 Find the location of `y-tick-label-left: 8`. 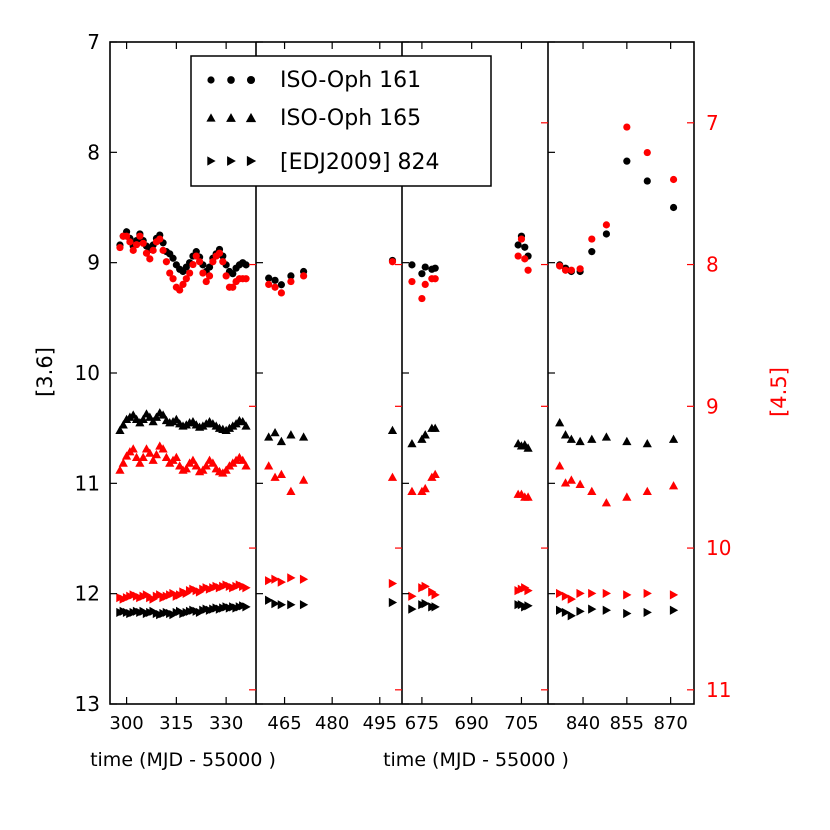

y-tick-label-left: 8 is located at coordinates (93, 152).